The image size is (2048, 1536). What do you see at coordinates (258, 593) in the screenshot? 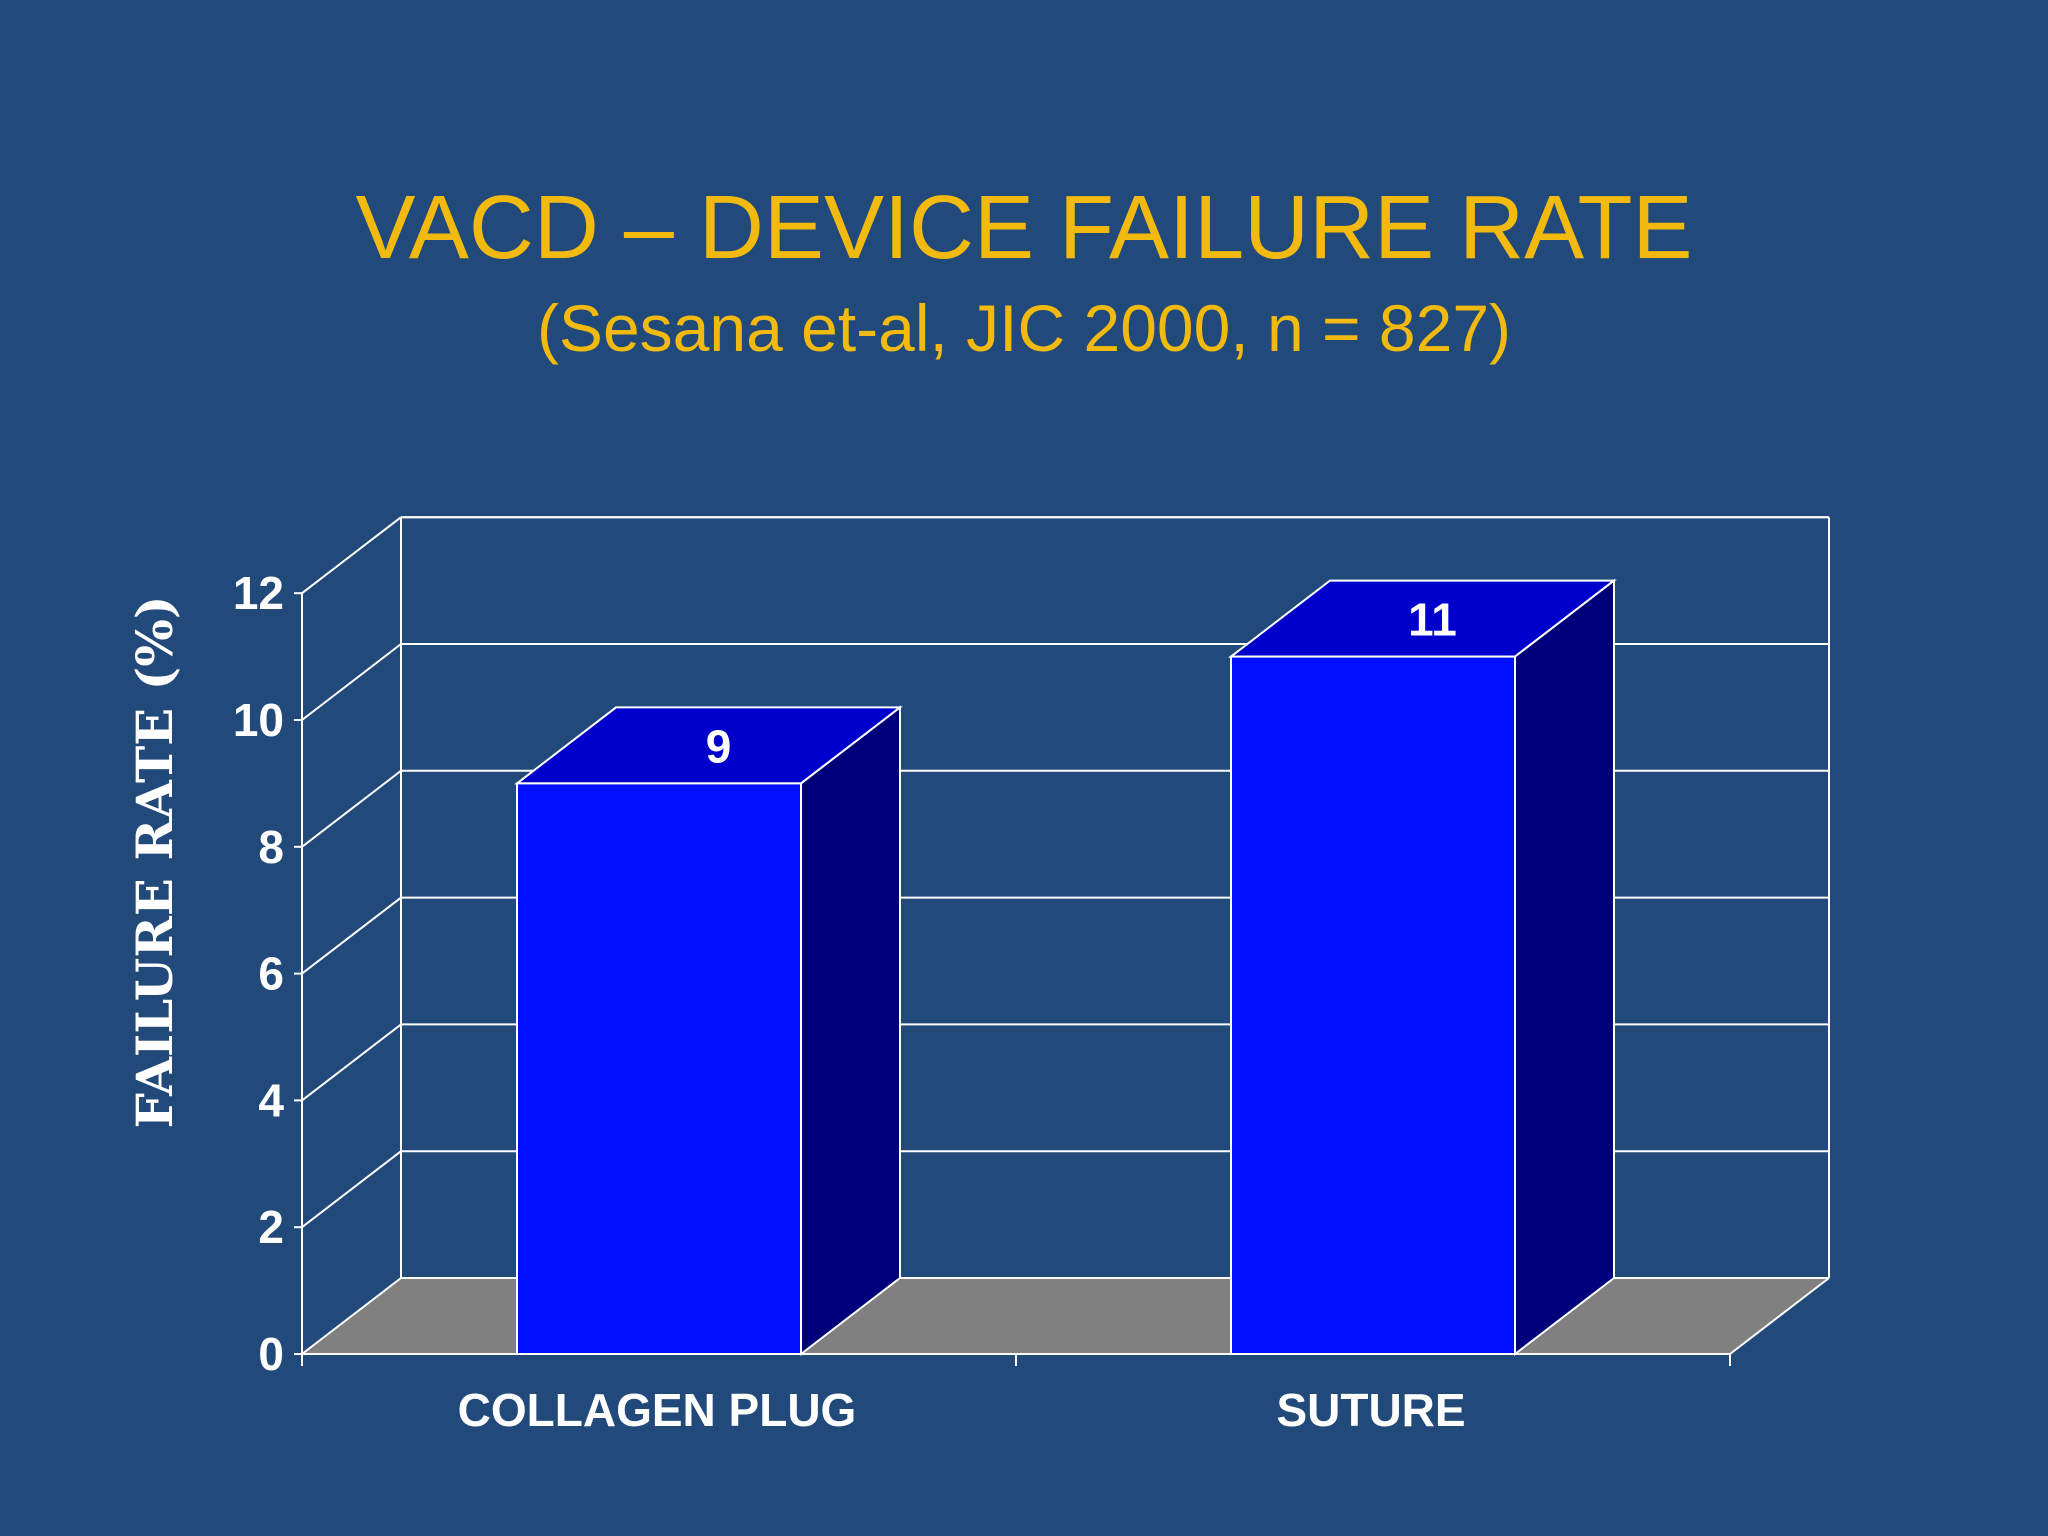
I see `y-tick-label: 12` at bounding box center [258, 593].